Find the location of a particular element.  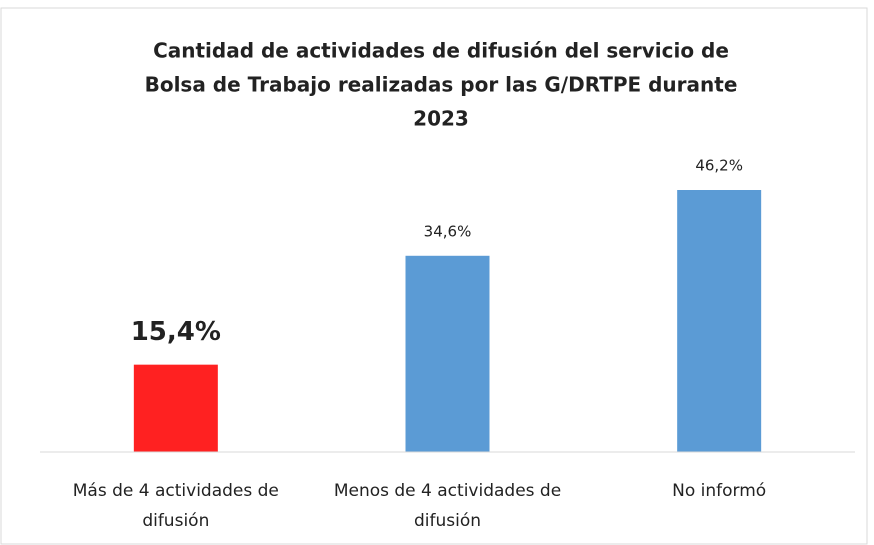

data-label: 34,6% is located at coordinates (448, 231).